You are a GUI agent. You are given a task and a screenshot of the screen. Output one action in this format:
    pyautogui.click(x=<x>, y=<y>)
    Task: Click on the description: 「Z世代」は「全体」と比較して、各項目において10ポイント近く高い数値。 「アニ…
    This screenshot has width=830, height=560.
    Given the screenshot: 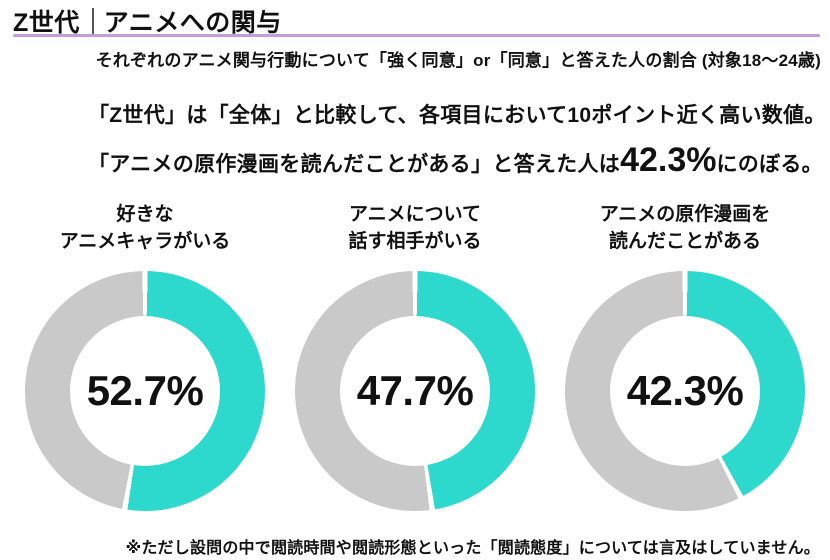 What is the action you would take?
    pyautogui.click(x=457, y=143)
    